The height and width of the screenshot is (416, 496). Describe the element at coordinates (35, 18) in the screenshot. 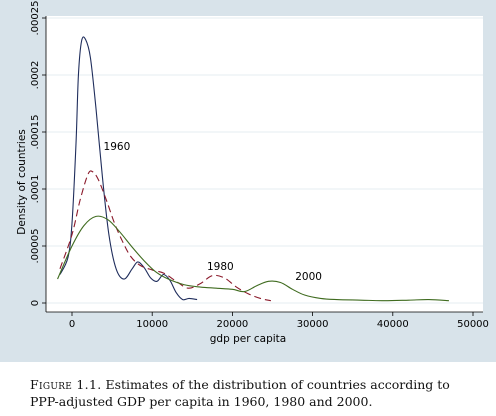

I see `y-tick-label: .00025` at that location.